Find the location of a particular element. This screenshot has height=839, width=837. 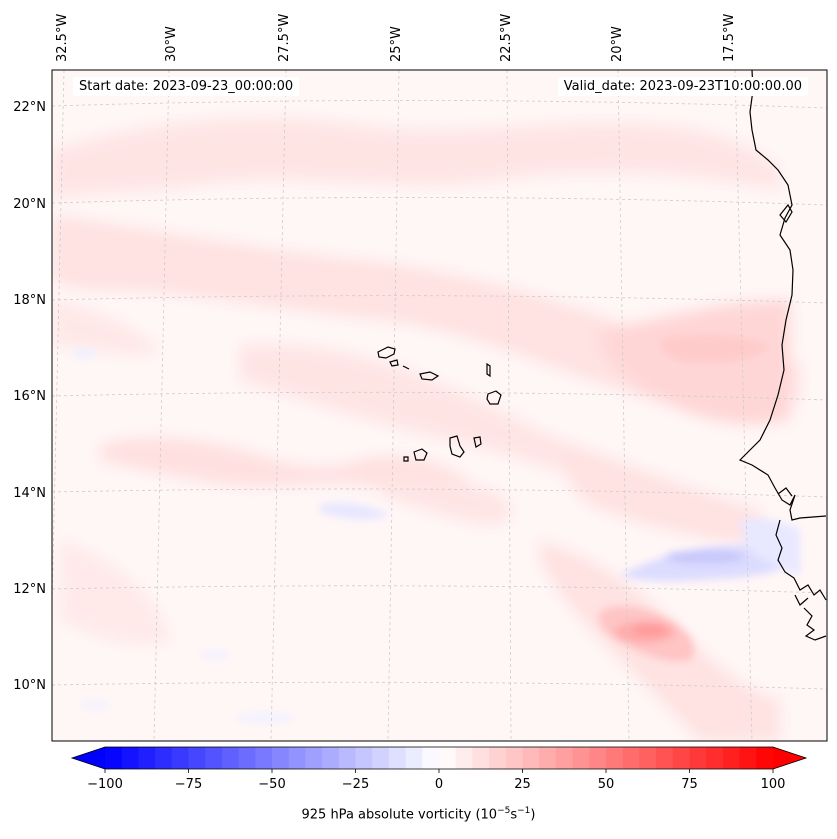

start-date-label: Start date: 2023-09-23_00:00:00 is located at coordinates (186, 86).